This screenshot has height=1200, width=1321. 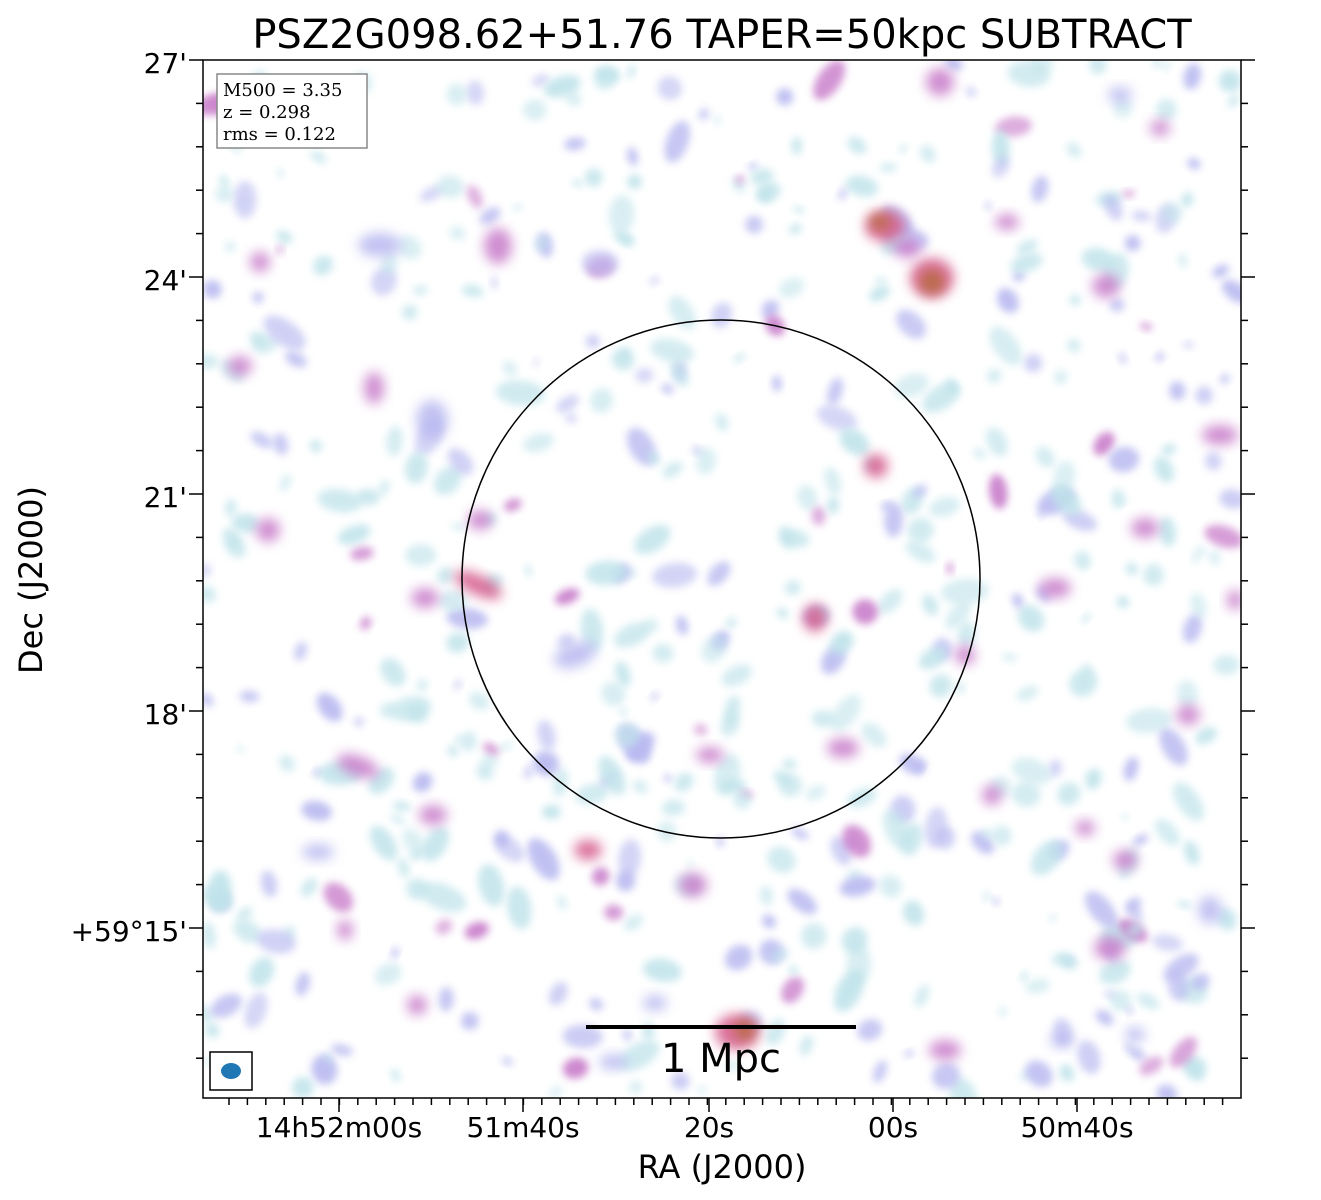 What do you see at coordinates (129, 497) in the screenshot?
I see `y-tick-labels: 27' 24' 21' 18' +59°15'` at bounding box center [129, 497].